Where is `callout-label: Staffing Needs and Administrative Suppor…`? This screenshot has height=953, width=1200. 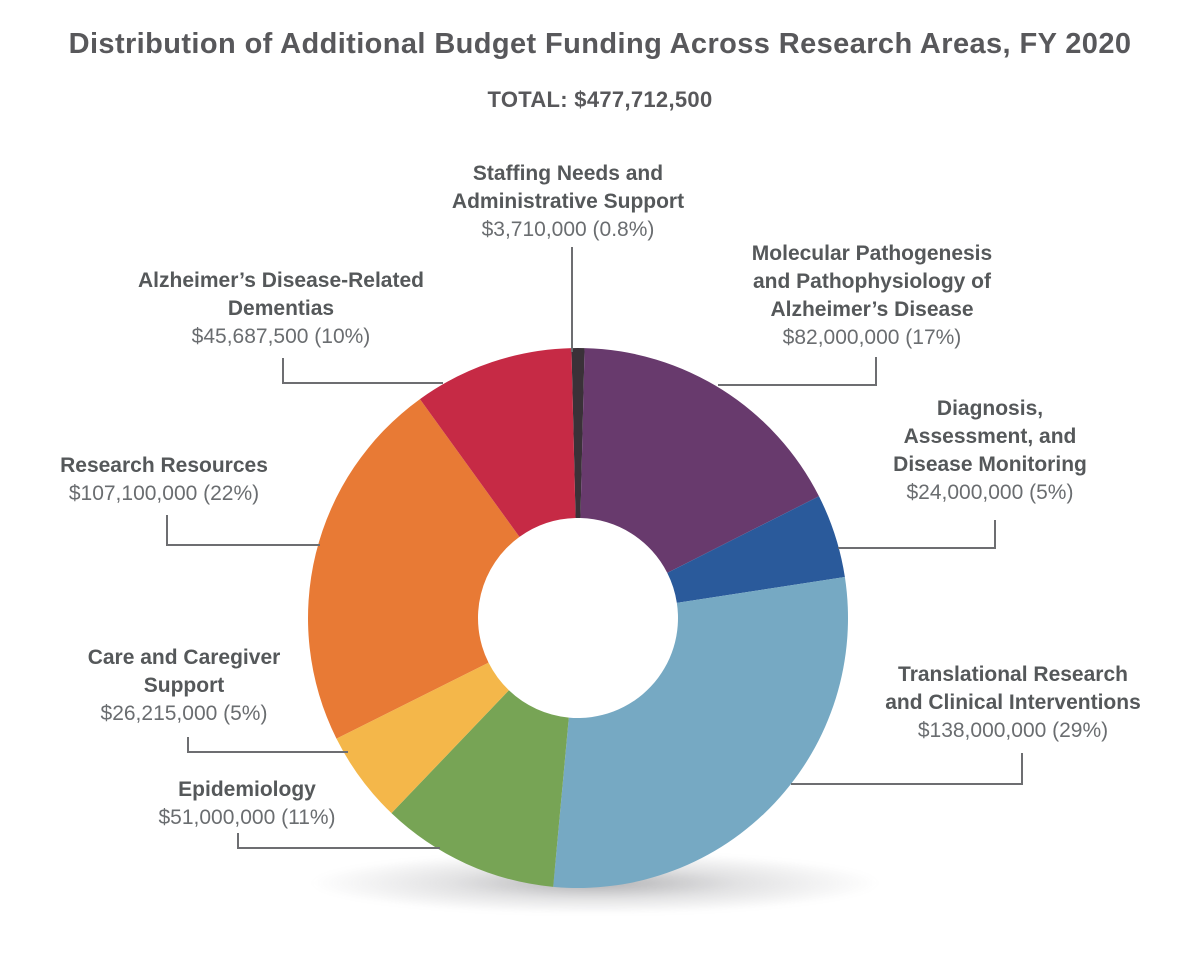
callout-label: Staffing Needs and Administrative Suppor… is located at coordinates (568, 187).